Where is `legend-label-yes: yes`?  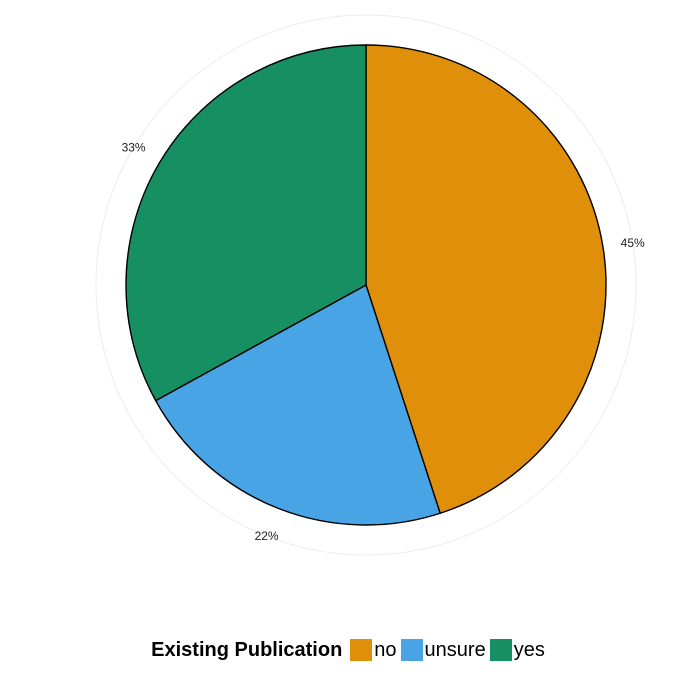 legend-label-yes: yes is located at coordinates (529, 649).